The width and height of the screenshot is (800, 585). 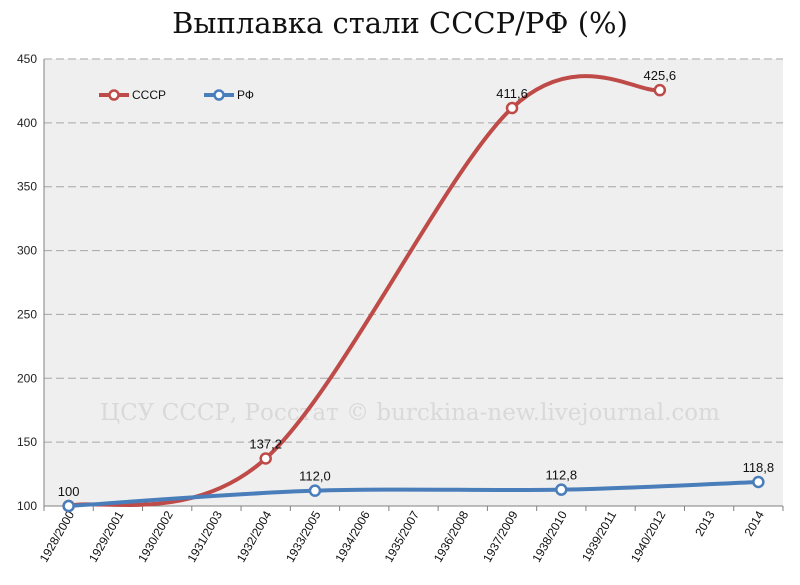 What do you see at coordinates (27, 123) in the screenshot?
I see `y-tick-label: 400` at bounding box center [27, 123].